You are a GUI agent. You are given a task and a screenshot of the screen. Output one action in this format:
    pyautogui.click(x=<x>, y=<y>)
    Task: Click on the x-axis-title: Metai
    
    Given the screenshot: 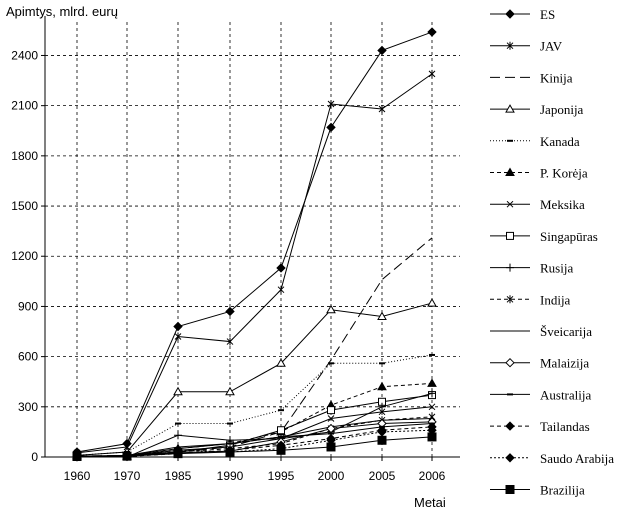 What is the action you would take?
    pyautogui.click(x=430, y=502)
    